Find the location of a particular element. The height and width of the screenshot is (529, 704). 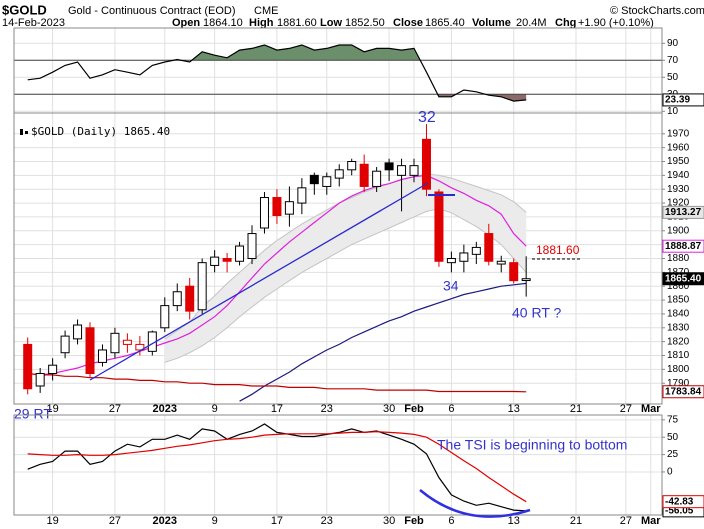

bottom-arc is located at coordinates (475, 503).